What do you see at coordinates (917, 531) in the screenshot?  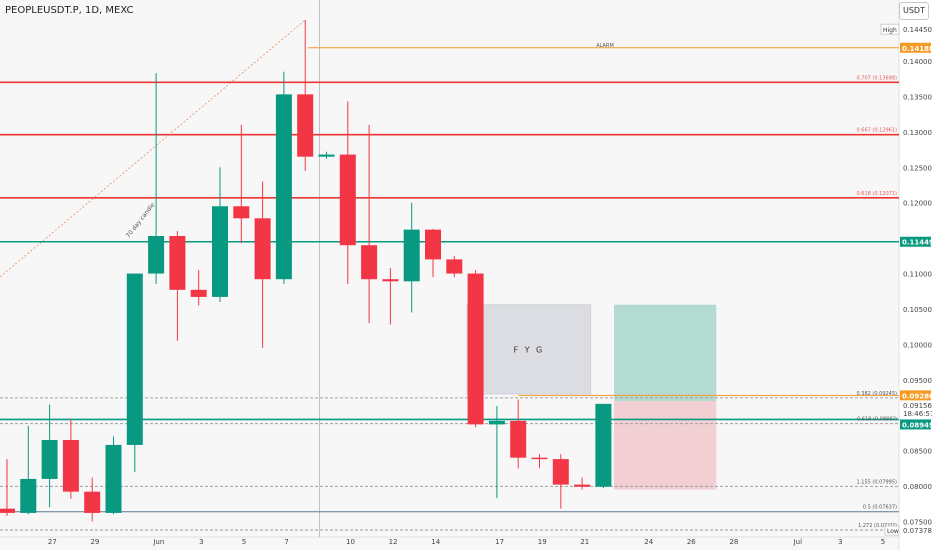 I see `low-value: 0.07378` at bounding box center [917, 531].